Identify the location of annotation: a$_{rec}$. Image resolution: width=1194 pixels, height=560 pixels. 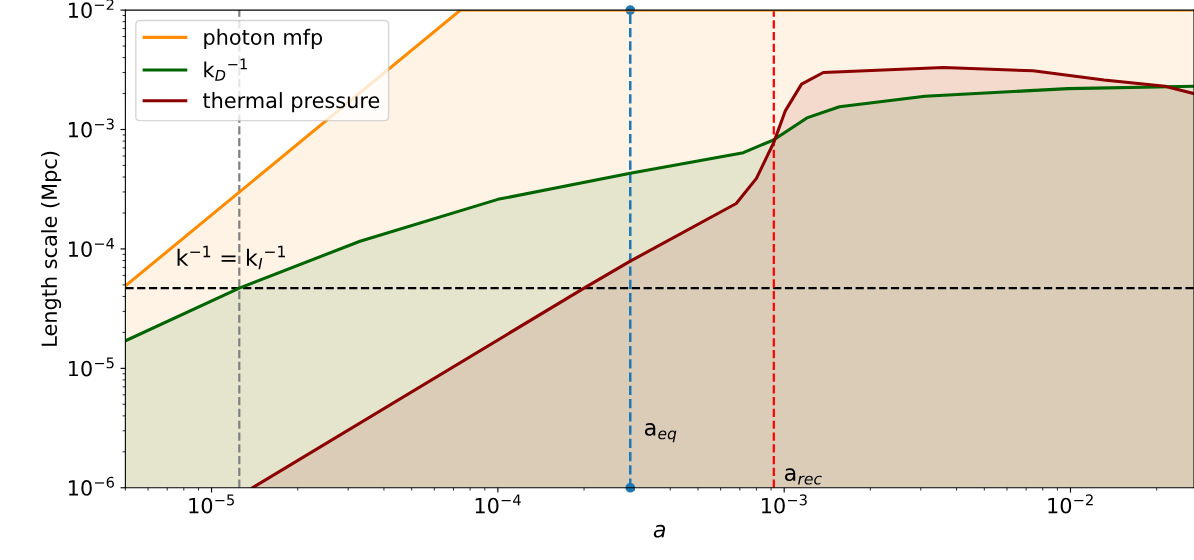
(803, 476).